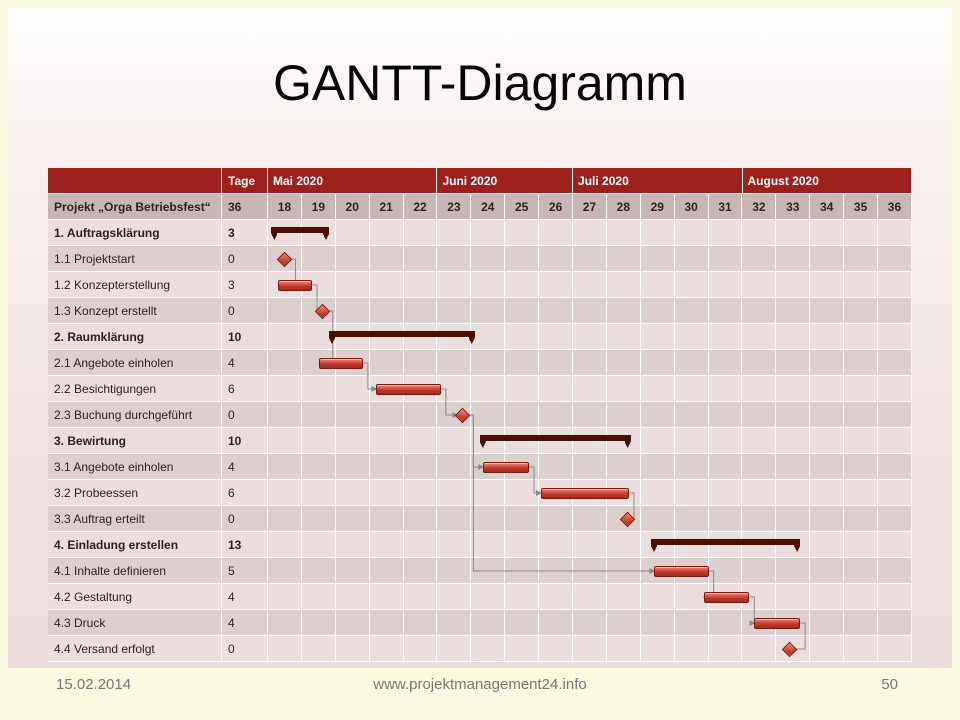 The image size is (960, 720). What do you see at coordinates (245, 207) in the screenshot?
I see `duration-total-cell: 36` at bounding box center [245, 207].